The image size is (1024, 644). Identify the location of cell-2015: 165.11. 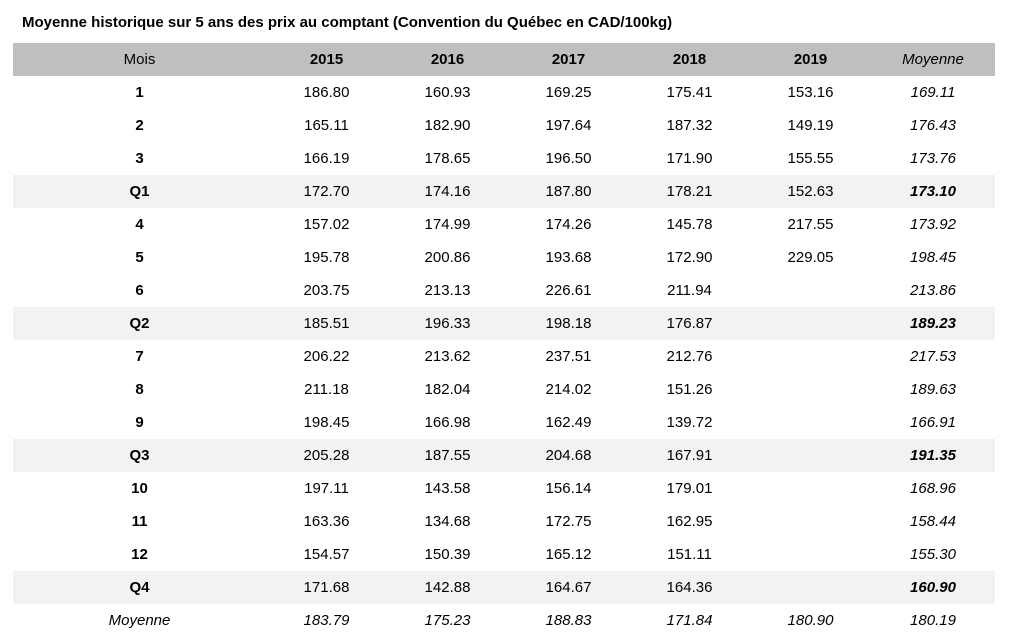
(326, 125).